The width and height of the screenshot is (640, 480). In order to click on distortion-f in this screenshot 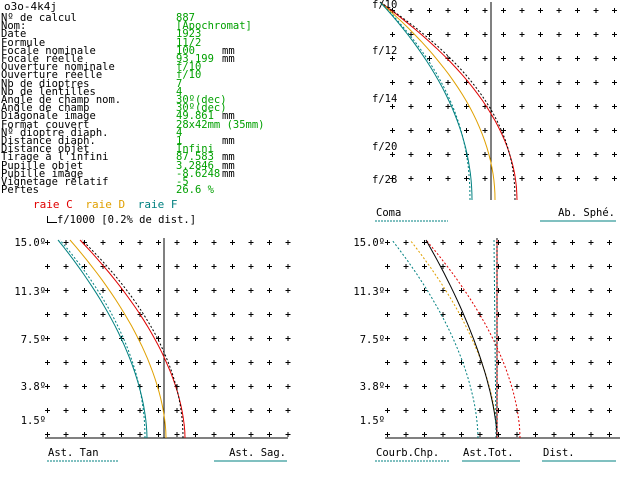, I will do `click(495, 339)`.